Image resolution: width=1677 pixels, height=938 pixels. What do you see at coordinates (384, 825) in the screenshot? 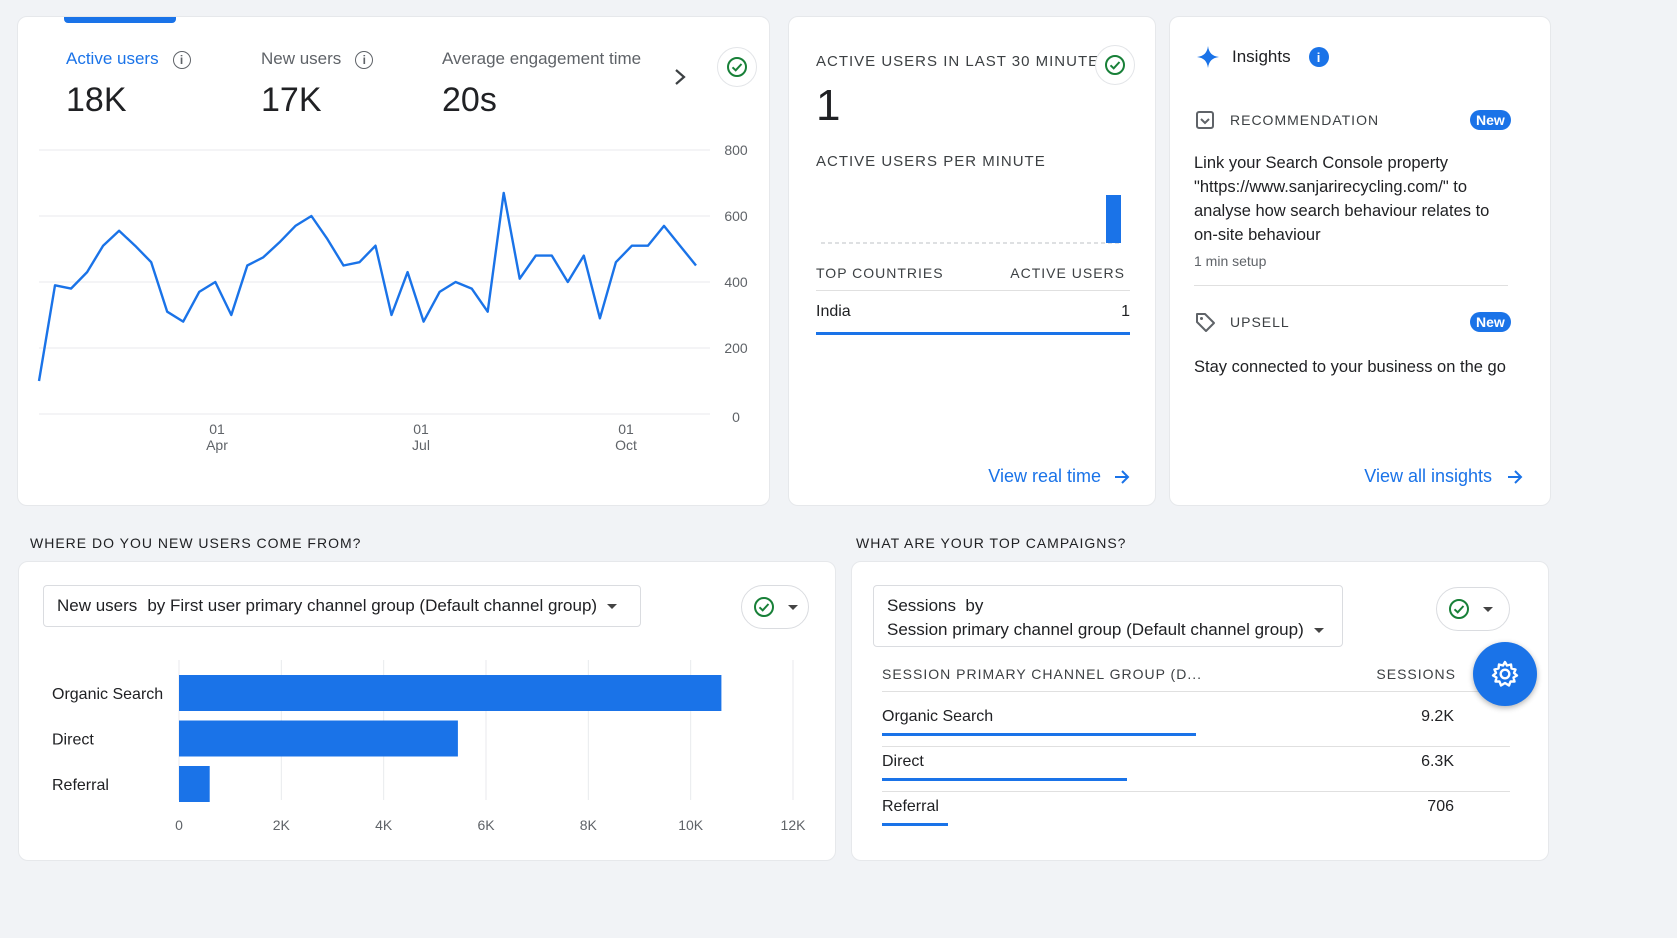
I see `x-tick-label: 4K` at bounding box center [384, 825].